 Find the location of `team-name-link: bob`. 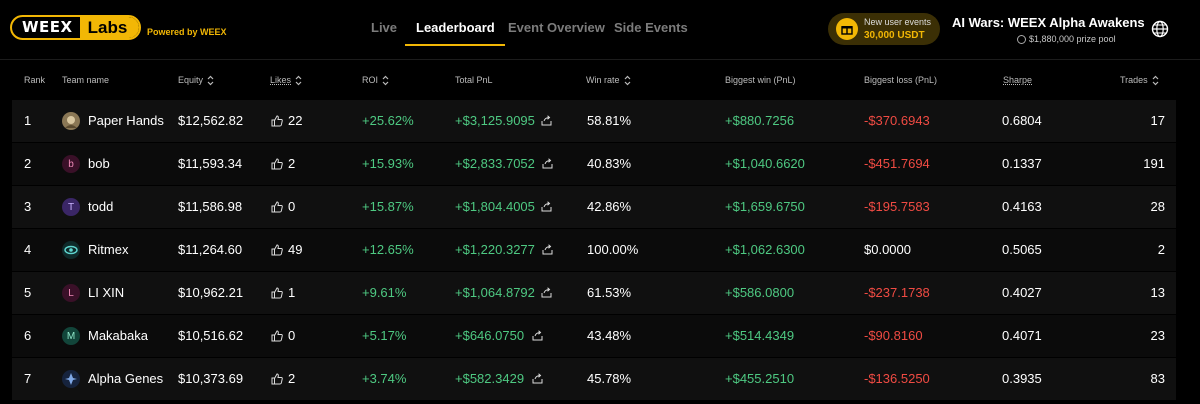

team-name-link: bob is located at coordinates (99, 163).